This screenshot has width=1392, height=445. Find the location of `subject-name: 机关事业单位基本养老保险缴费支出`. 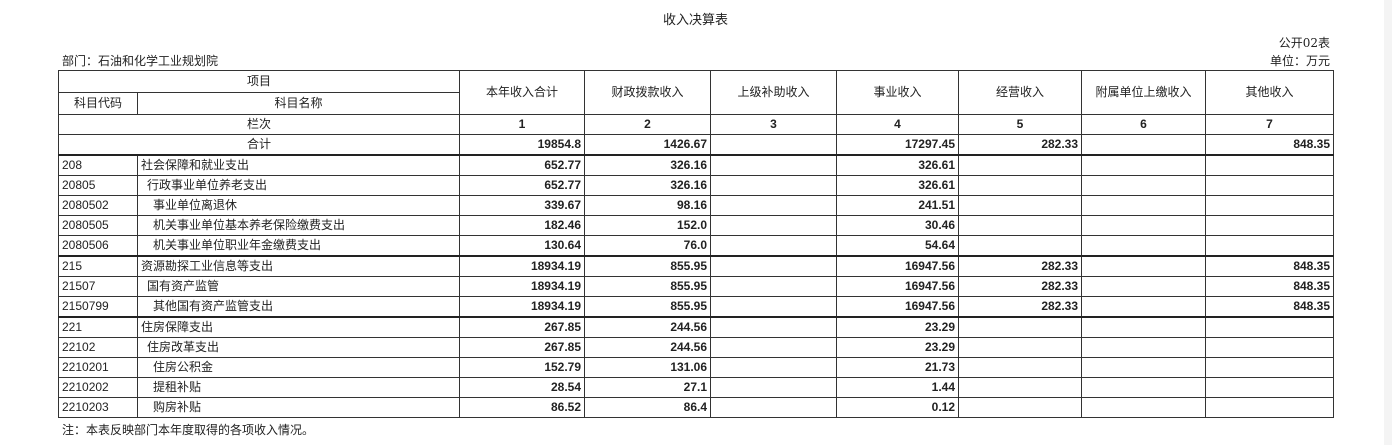

subject-name: 机关事业单位基本养老保险缴费支出 is located at coordinates (298, 225).